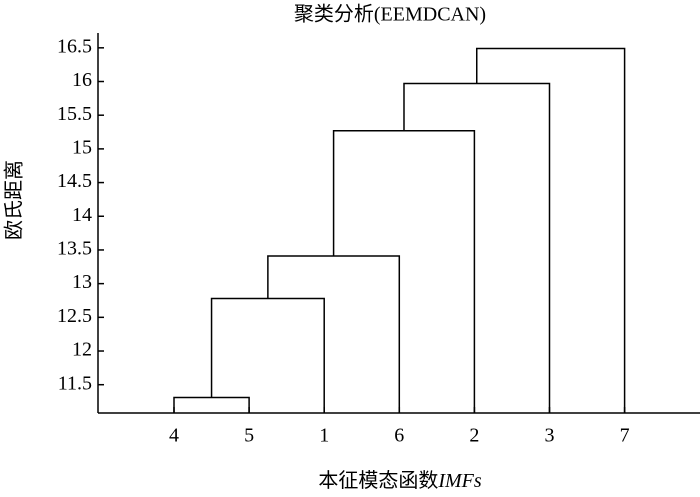  What do you see at coordinates (82, 282) in the screenshot?
I see `y-tick-label: 13` at bounding box center [82, 282].